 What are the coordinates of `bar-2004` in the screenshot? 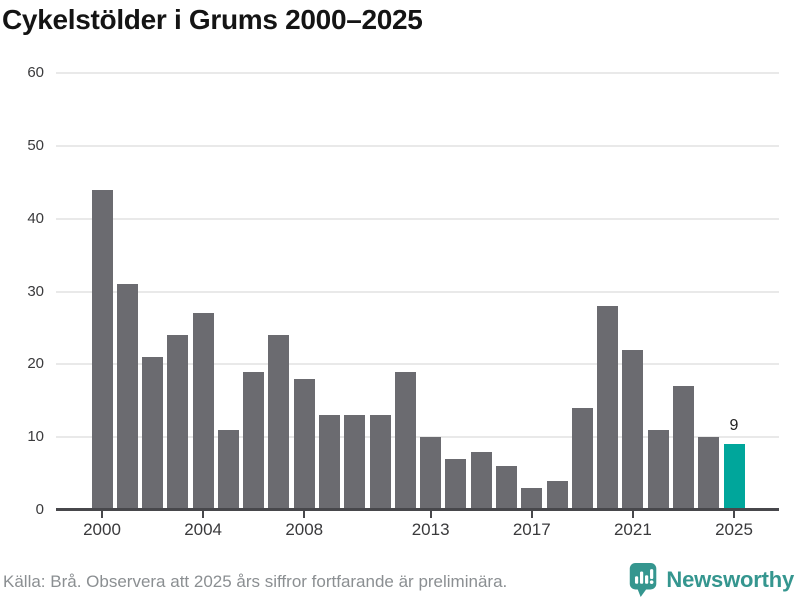 It's located at (203, 411).